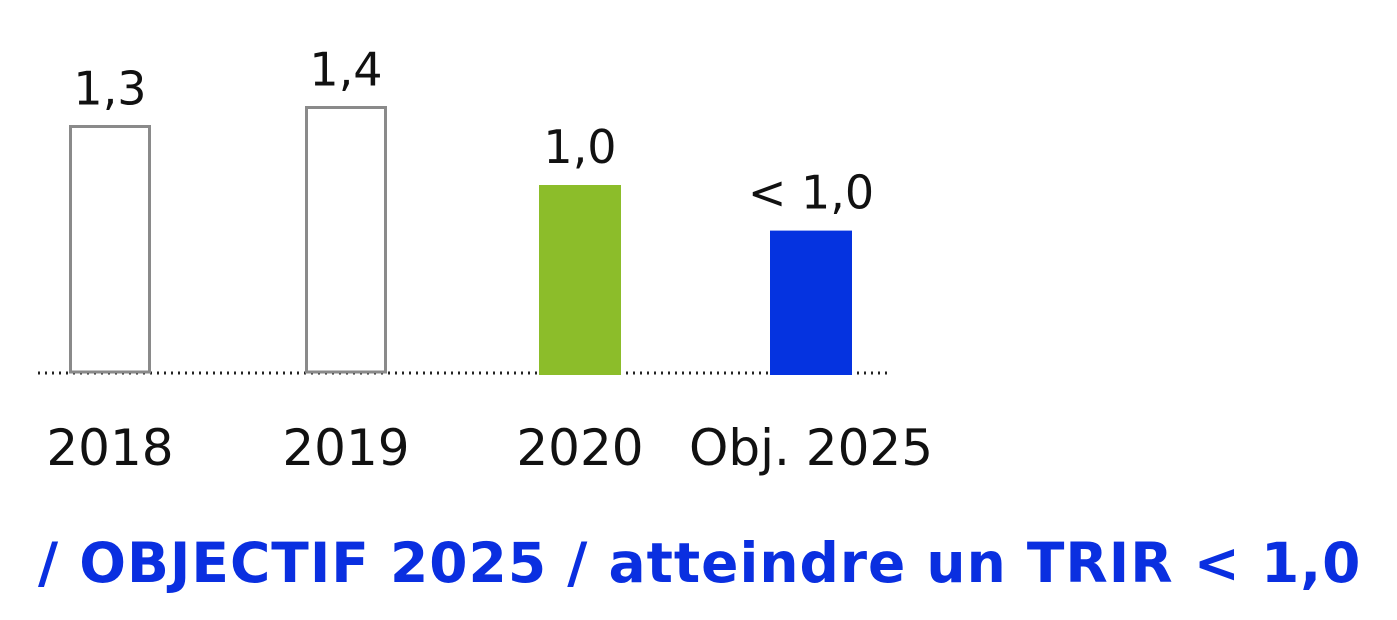 The height and width of the screenshot is (620, 1397). I want to click on data-label-obj-2025: < 1,0, so click(811, 193).